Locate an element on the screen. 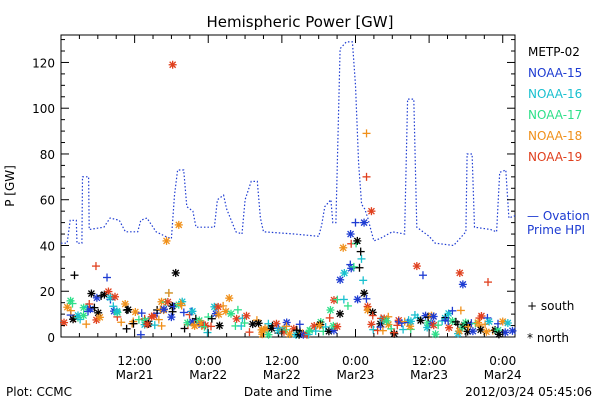 This screenshot has height=400, width=600. x-tick-date-label: Mar24 is located at coordinates (503, 375).